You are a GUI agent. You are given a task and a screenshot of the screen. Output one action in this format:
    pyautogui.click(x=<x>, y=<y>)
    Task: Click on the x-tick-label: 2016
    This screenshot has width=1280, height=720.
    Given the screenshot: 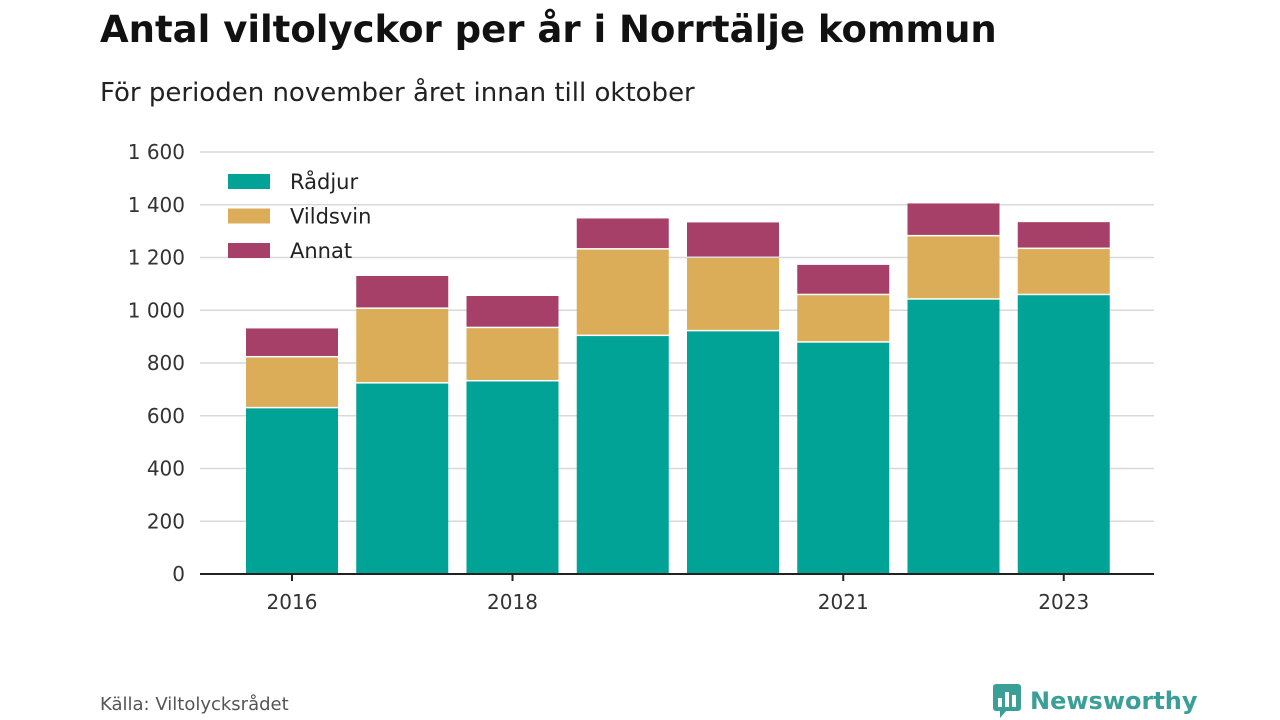 What is the action you would take?
    pyautogui.click(x=292, y=602)
    